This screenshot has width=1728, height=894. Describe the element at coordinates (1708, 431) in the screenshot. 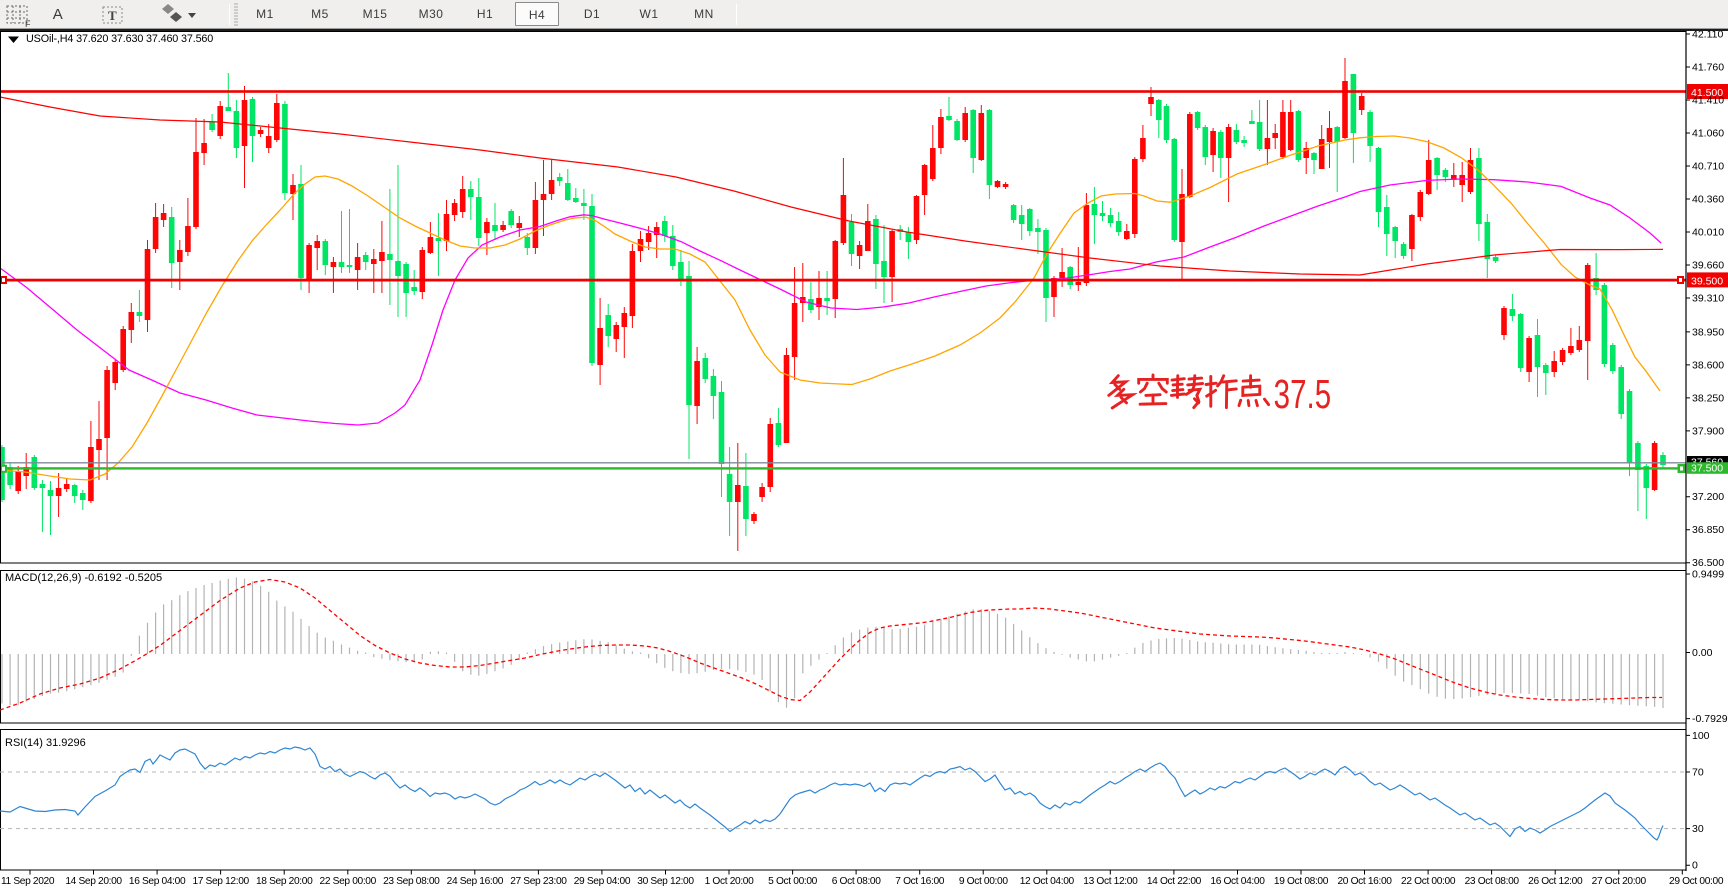

I see `svg-text: 37.900` at that location.